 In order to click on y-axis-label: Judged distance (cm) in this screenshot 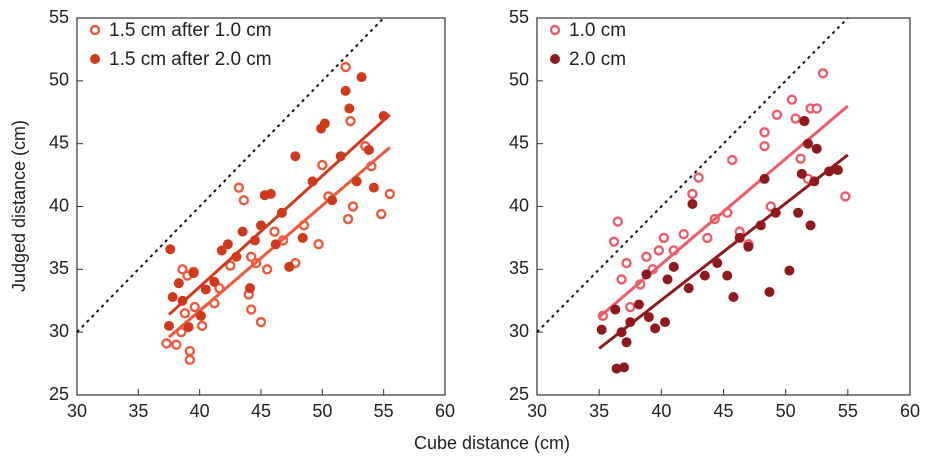, I will do `click(19, 206)`.